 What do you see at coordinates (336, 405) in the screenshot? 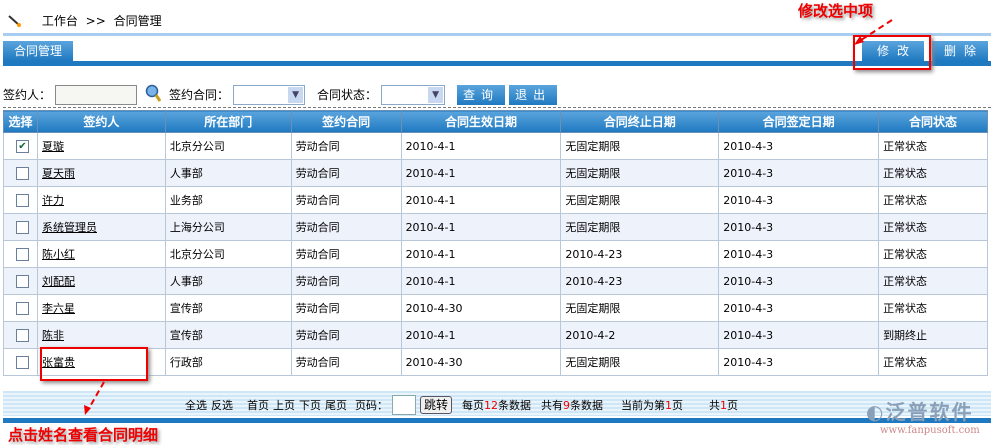
I see `last-page-link: 尾页` at bounding box center [336, 405].